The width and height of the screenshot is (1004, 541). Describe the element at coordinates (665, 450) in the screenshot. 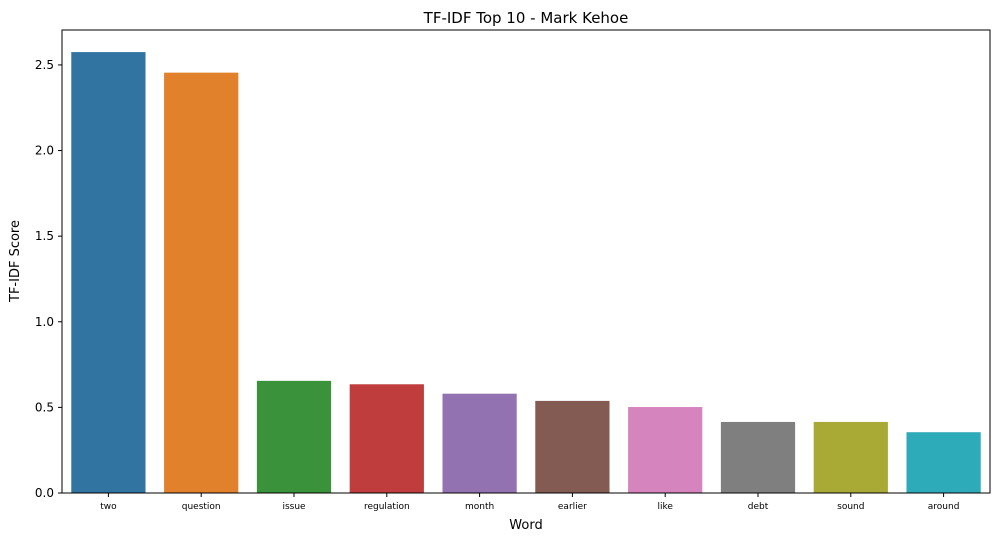

I see `bar-like` at that location.